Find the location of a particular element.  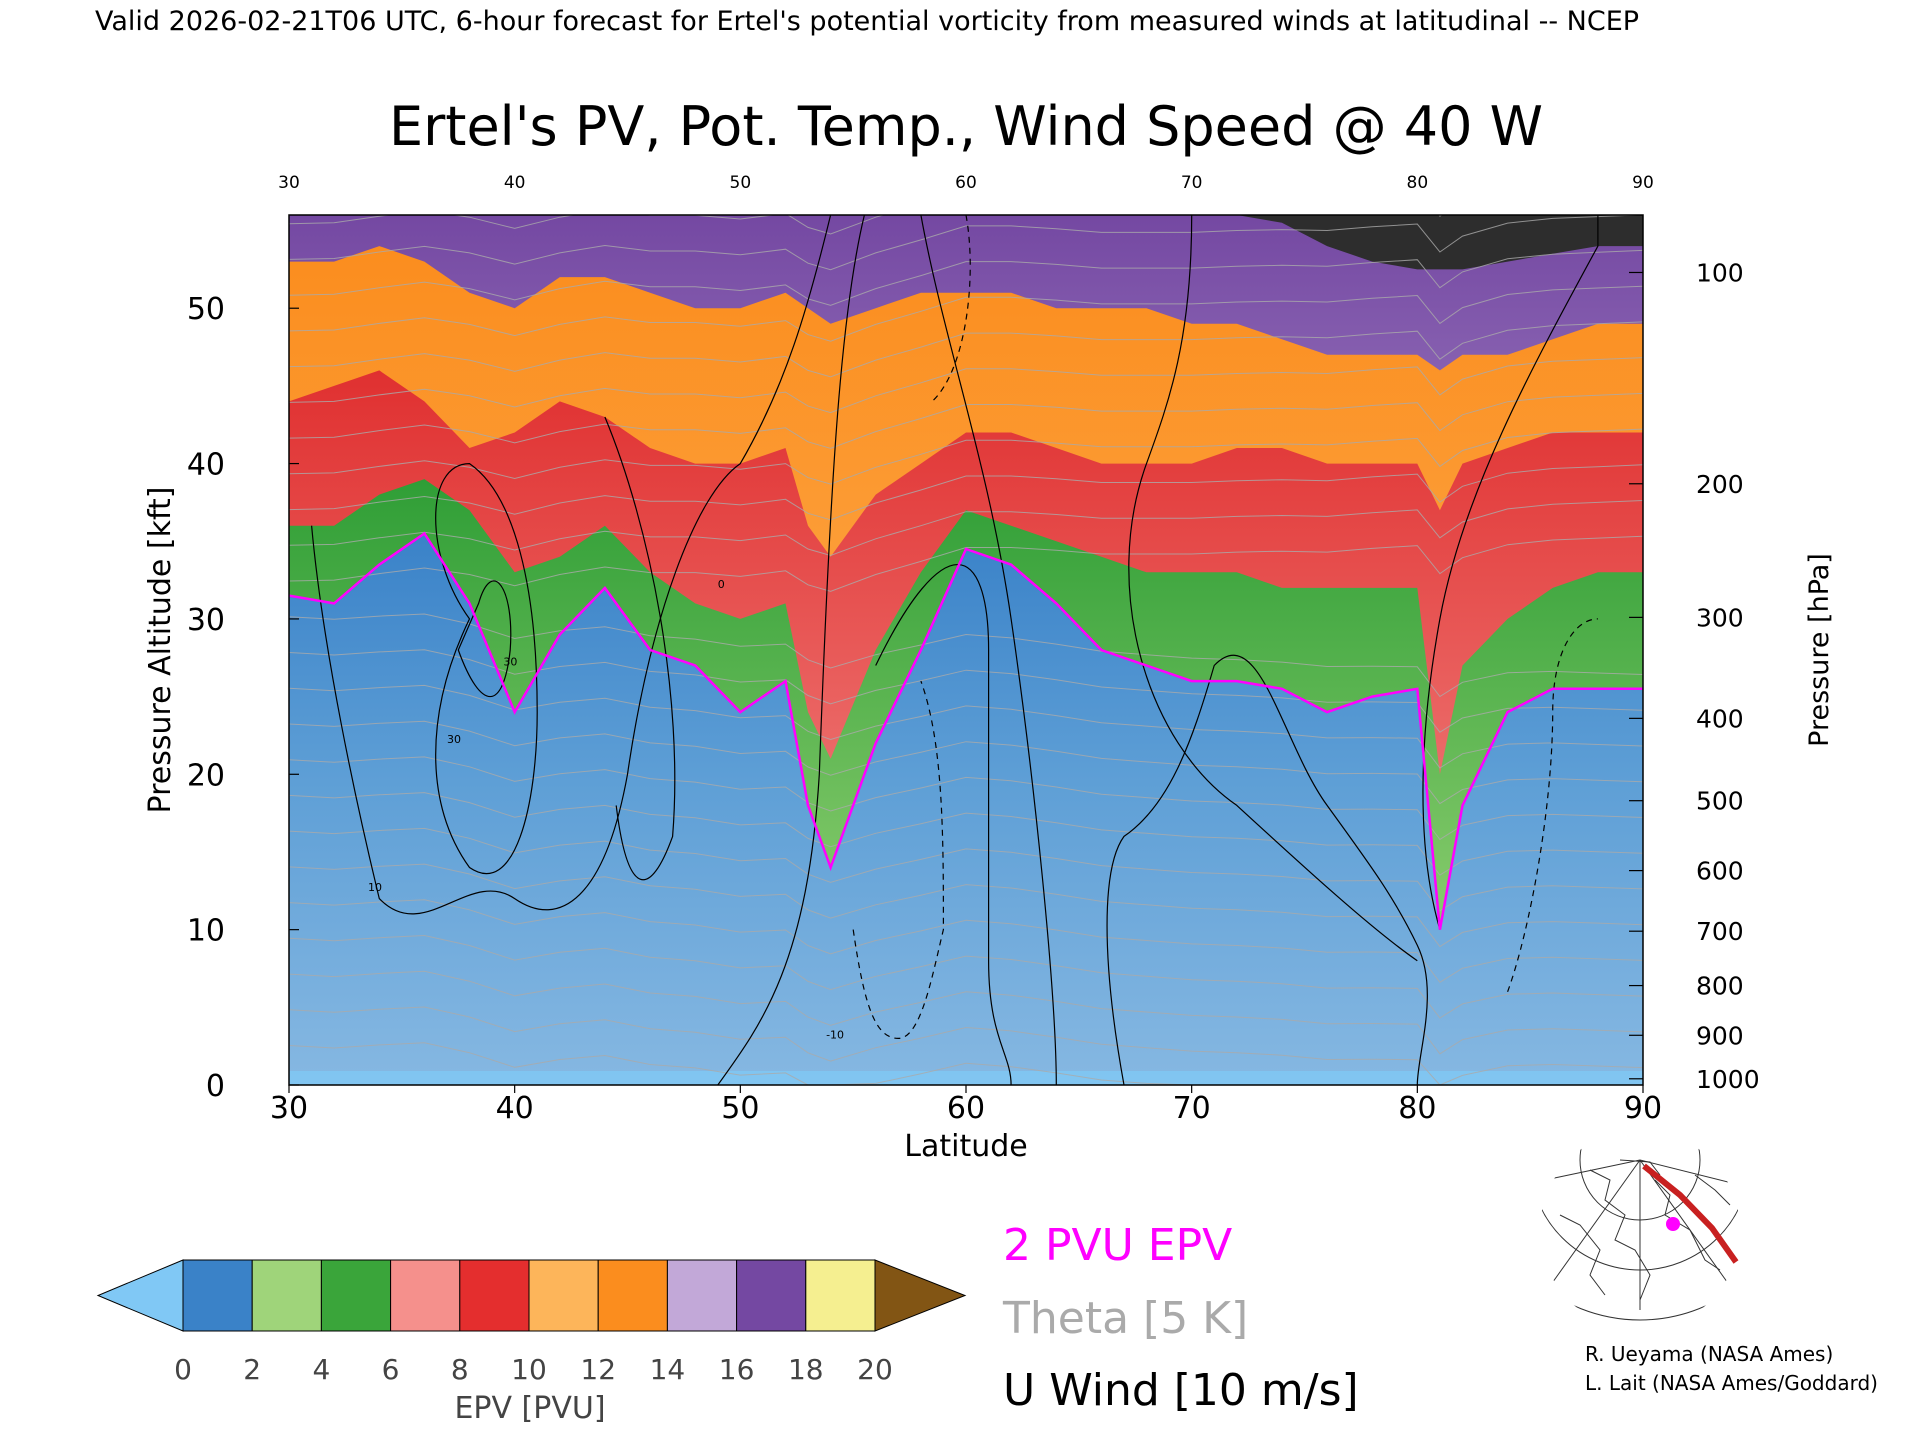

colorbar-tick-label: 20 is located at coordinates (875, 1369).